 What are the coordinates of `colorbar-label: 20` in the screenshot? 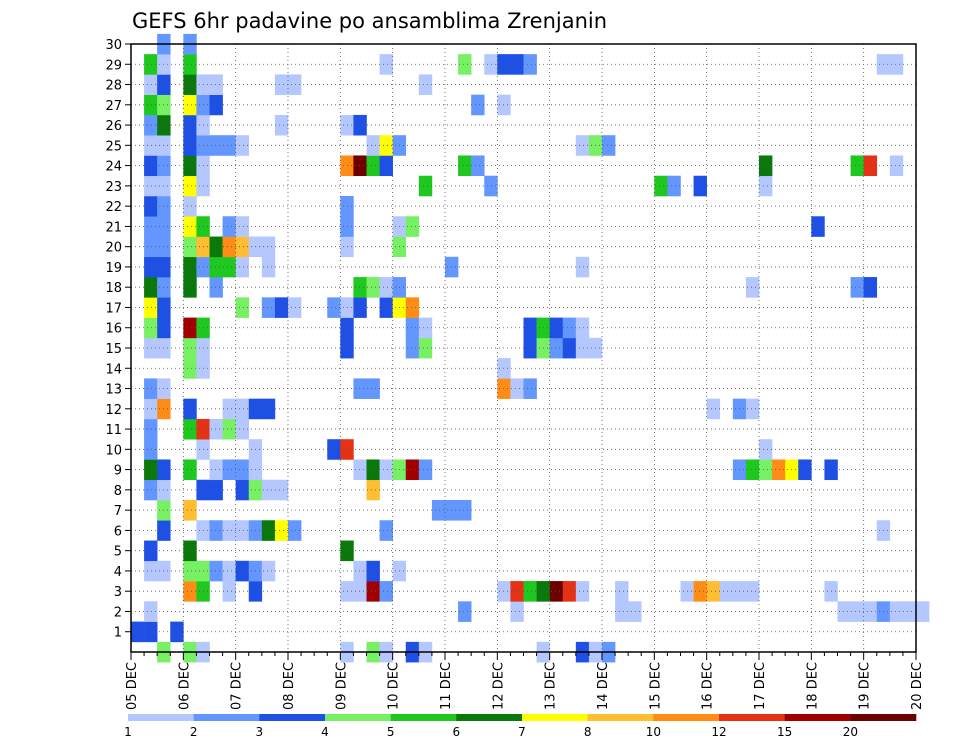 It's located at (850, 732).